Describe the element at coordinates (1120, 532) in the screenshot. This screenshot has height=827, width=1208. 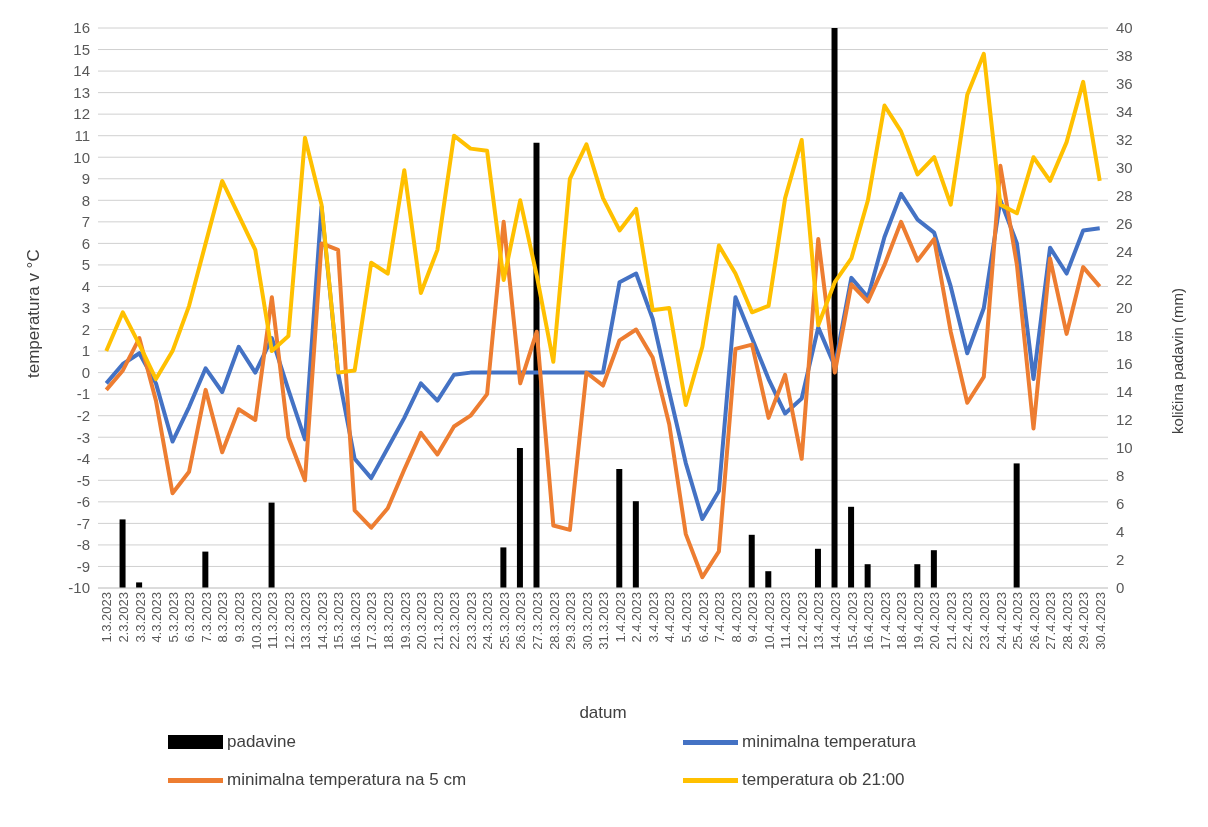
I see `y2-tick-label: 4` at that location.